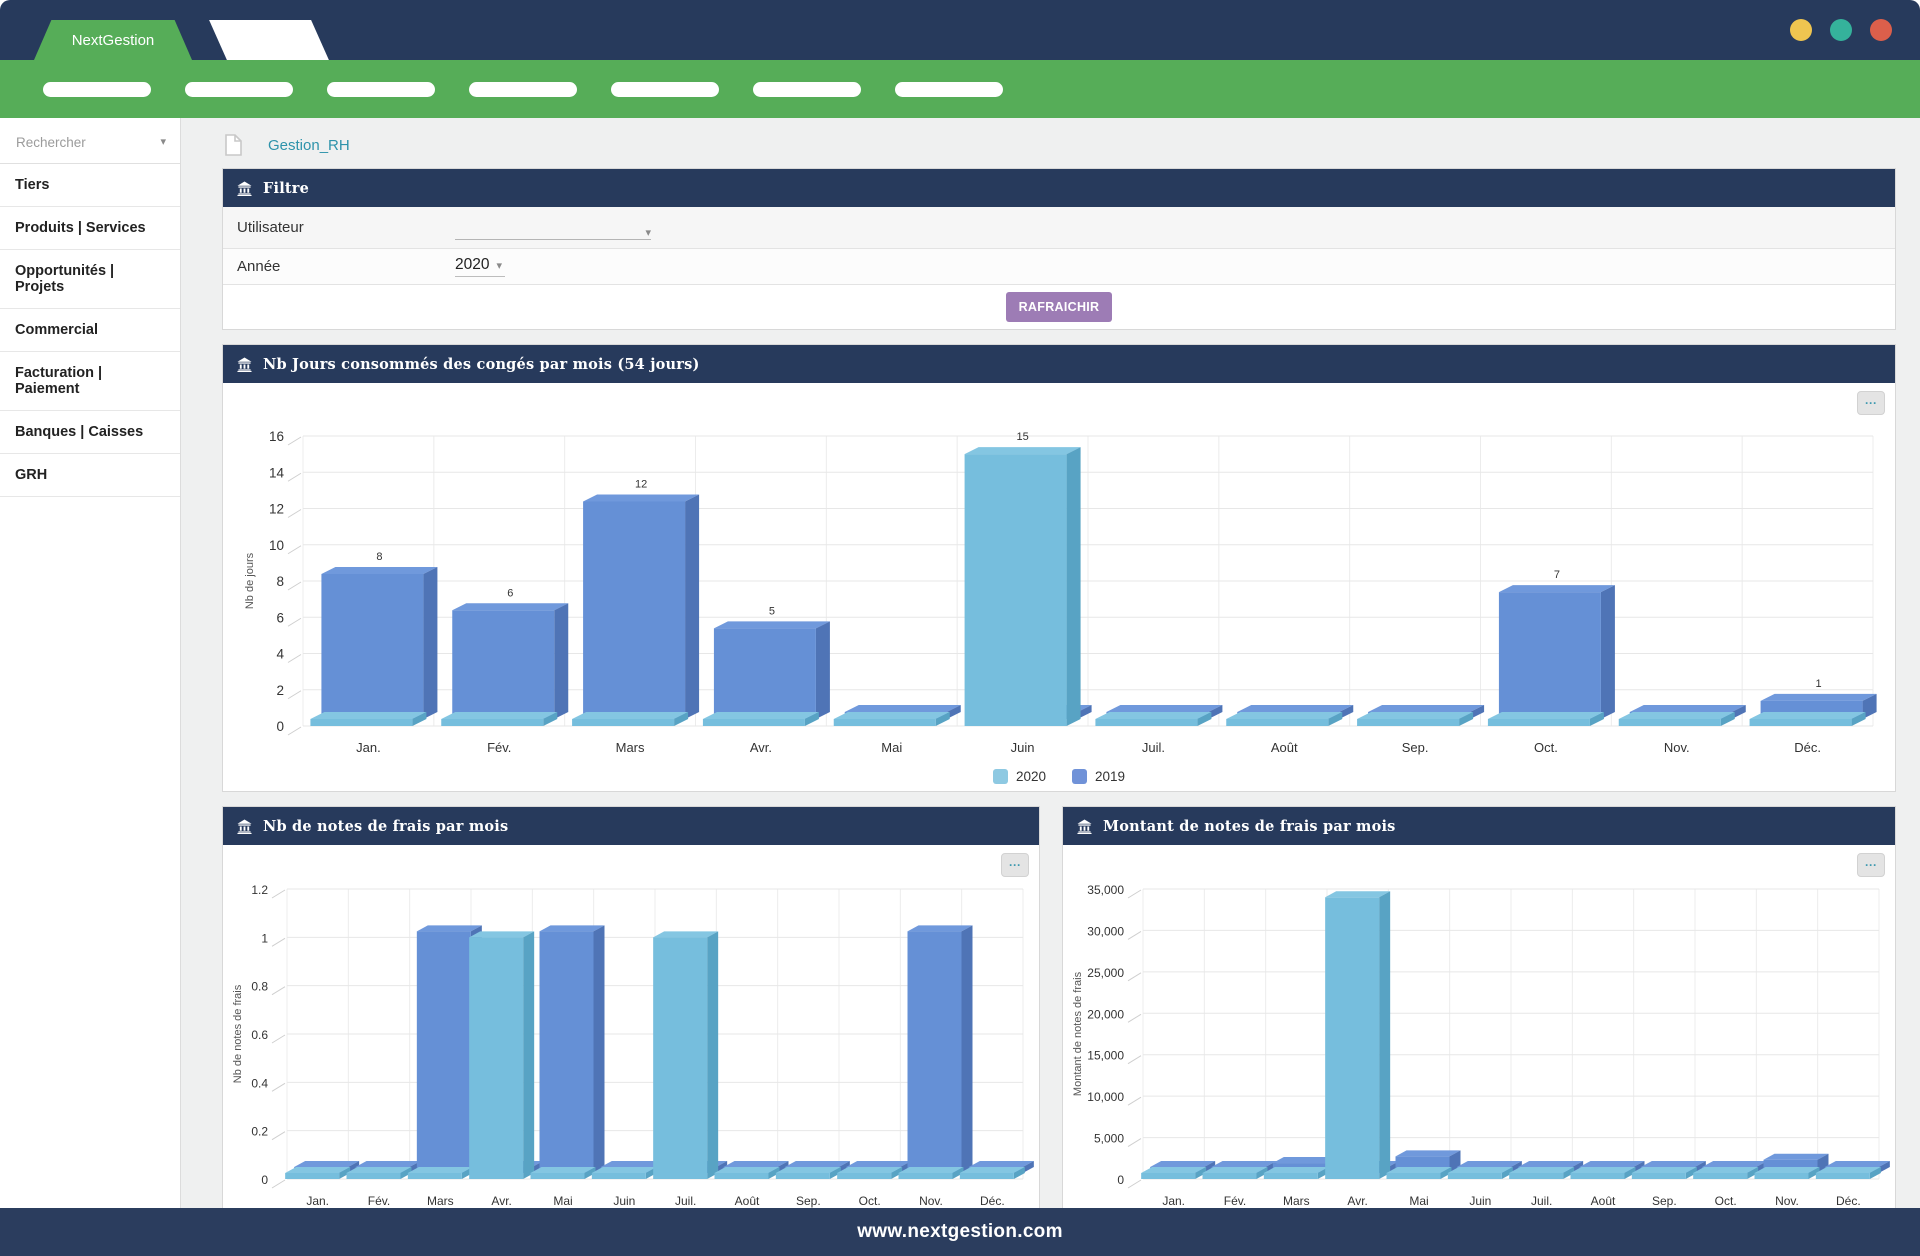 The image size is (1920, 1256). Describe the element at coordinates (74, 142) in the screenshot. I see `search-input` at that location.